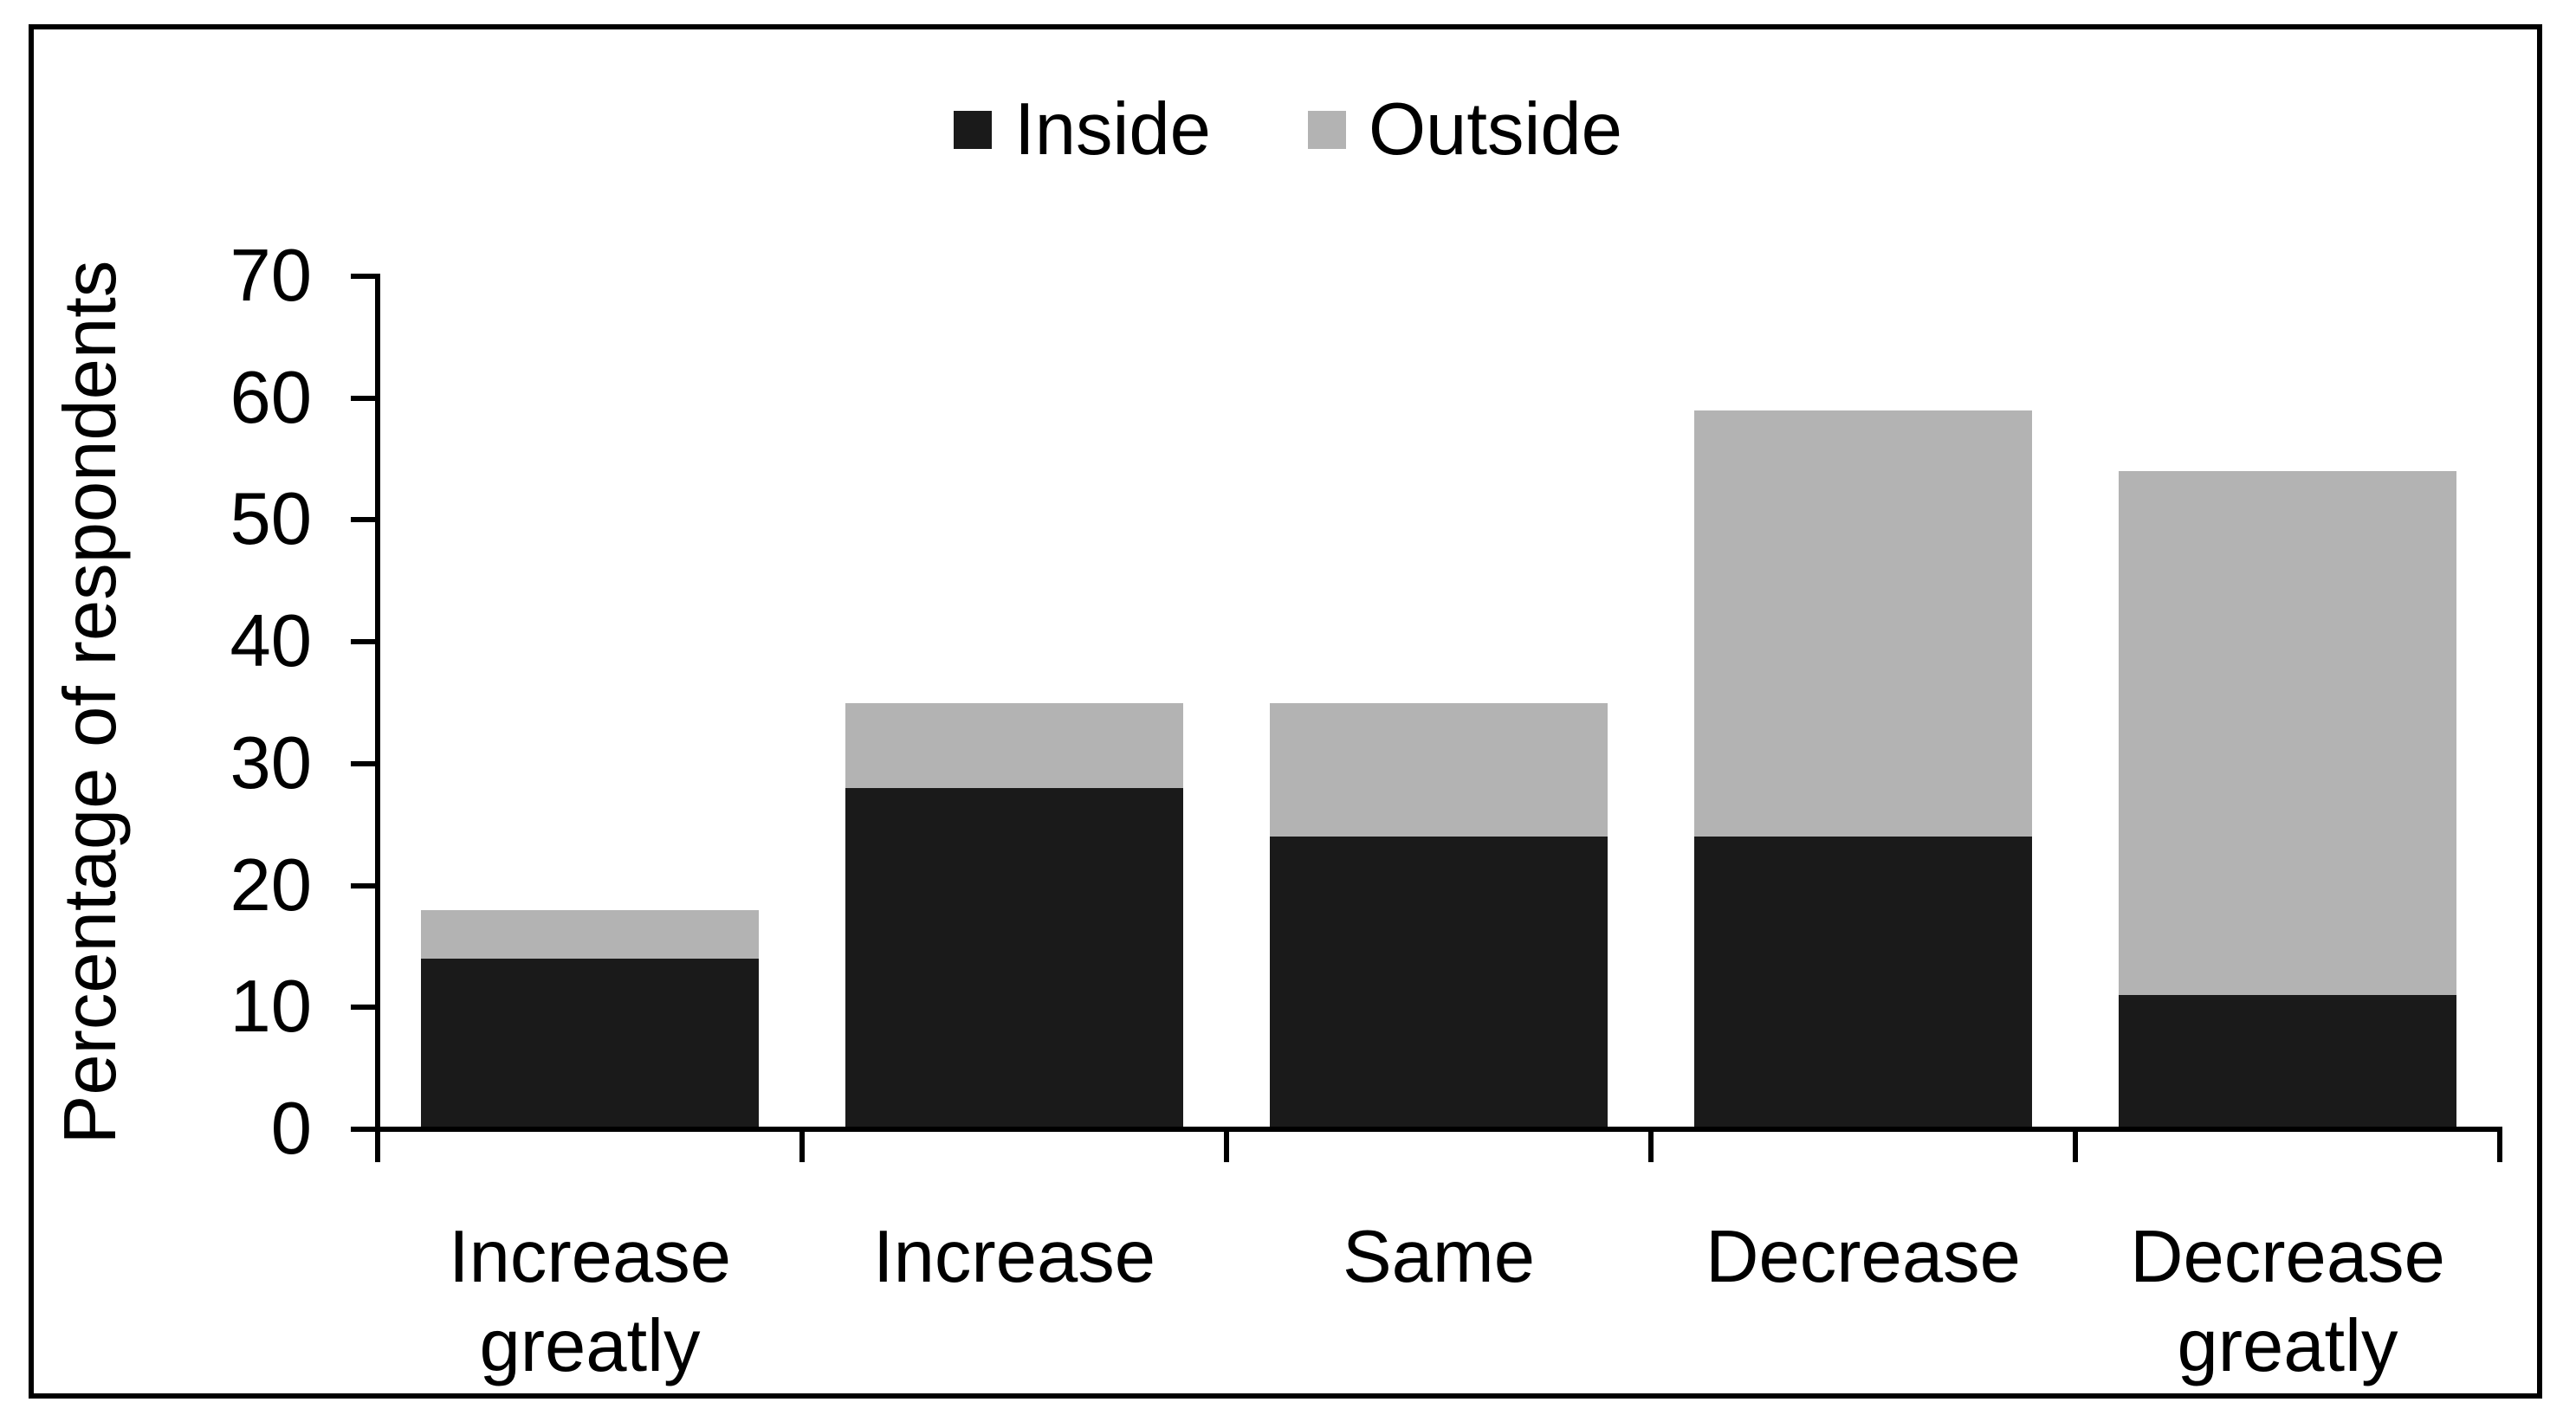 This screenshot has width=2576, height=1428. Describe the element at coordinates (271, 519) in the screenshot. I see `y-tick-label: 50` at that location.